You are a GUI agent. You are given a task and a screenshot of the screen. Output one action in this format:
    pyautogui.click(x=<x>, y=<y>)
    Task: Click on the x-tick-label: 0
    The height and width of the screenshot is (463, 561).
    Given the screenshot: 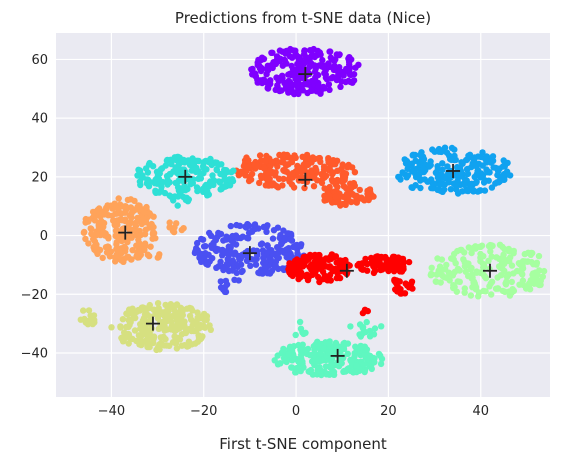 What is the action you would take?
    pyautogui.click(x=296, y=411)
    